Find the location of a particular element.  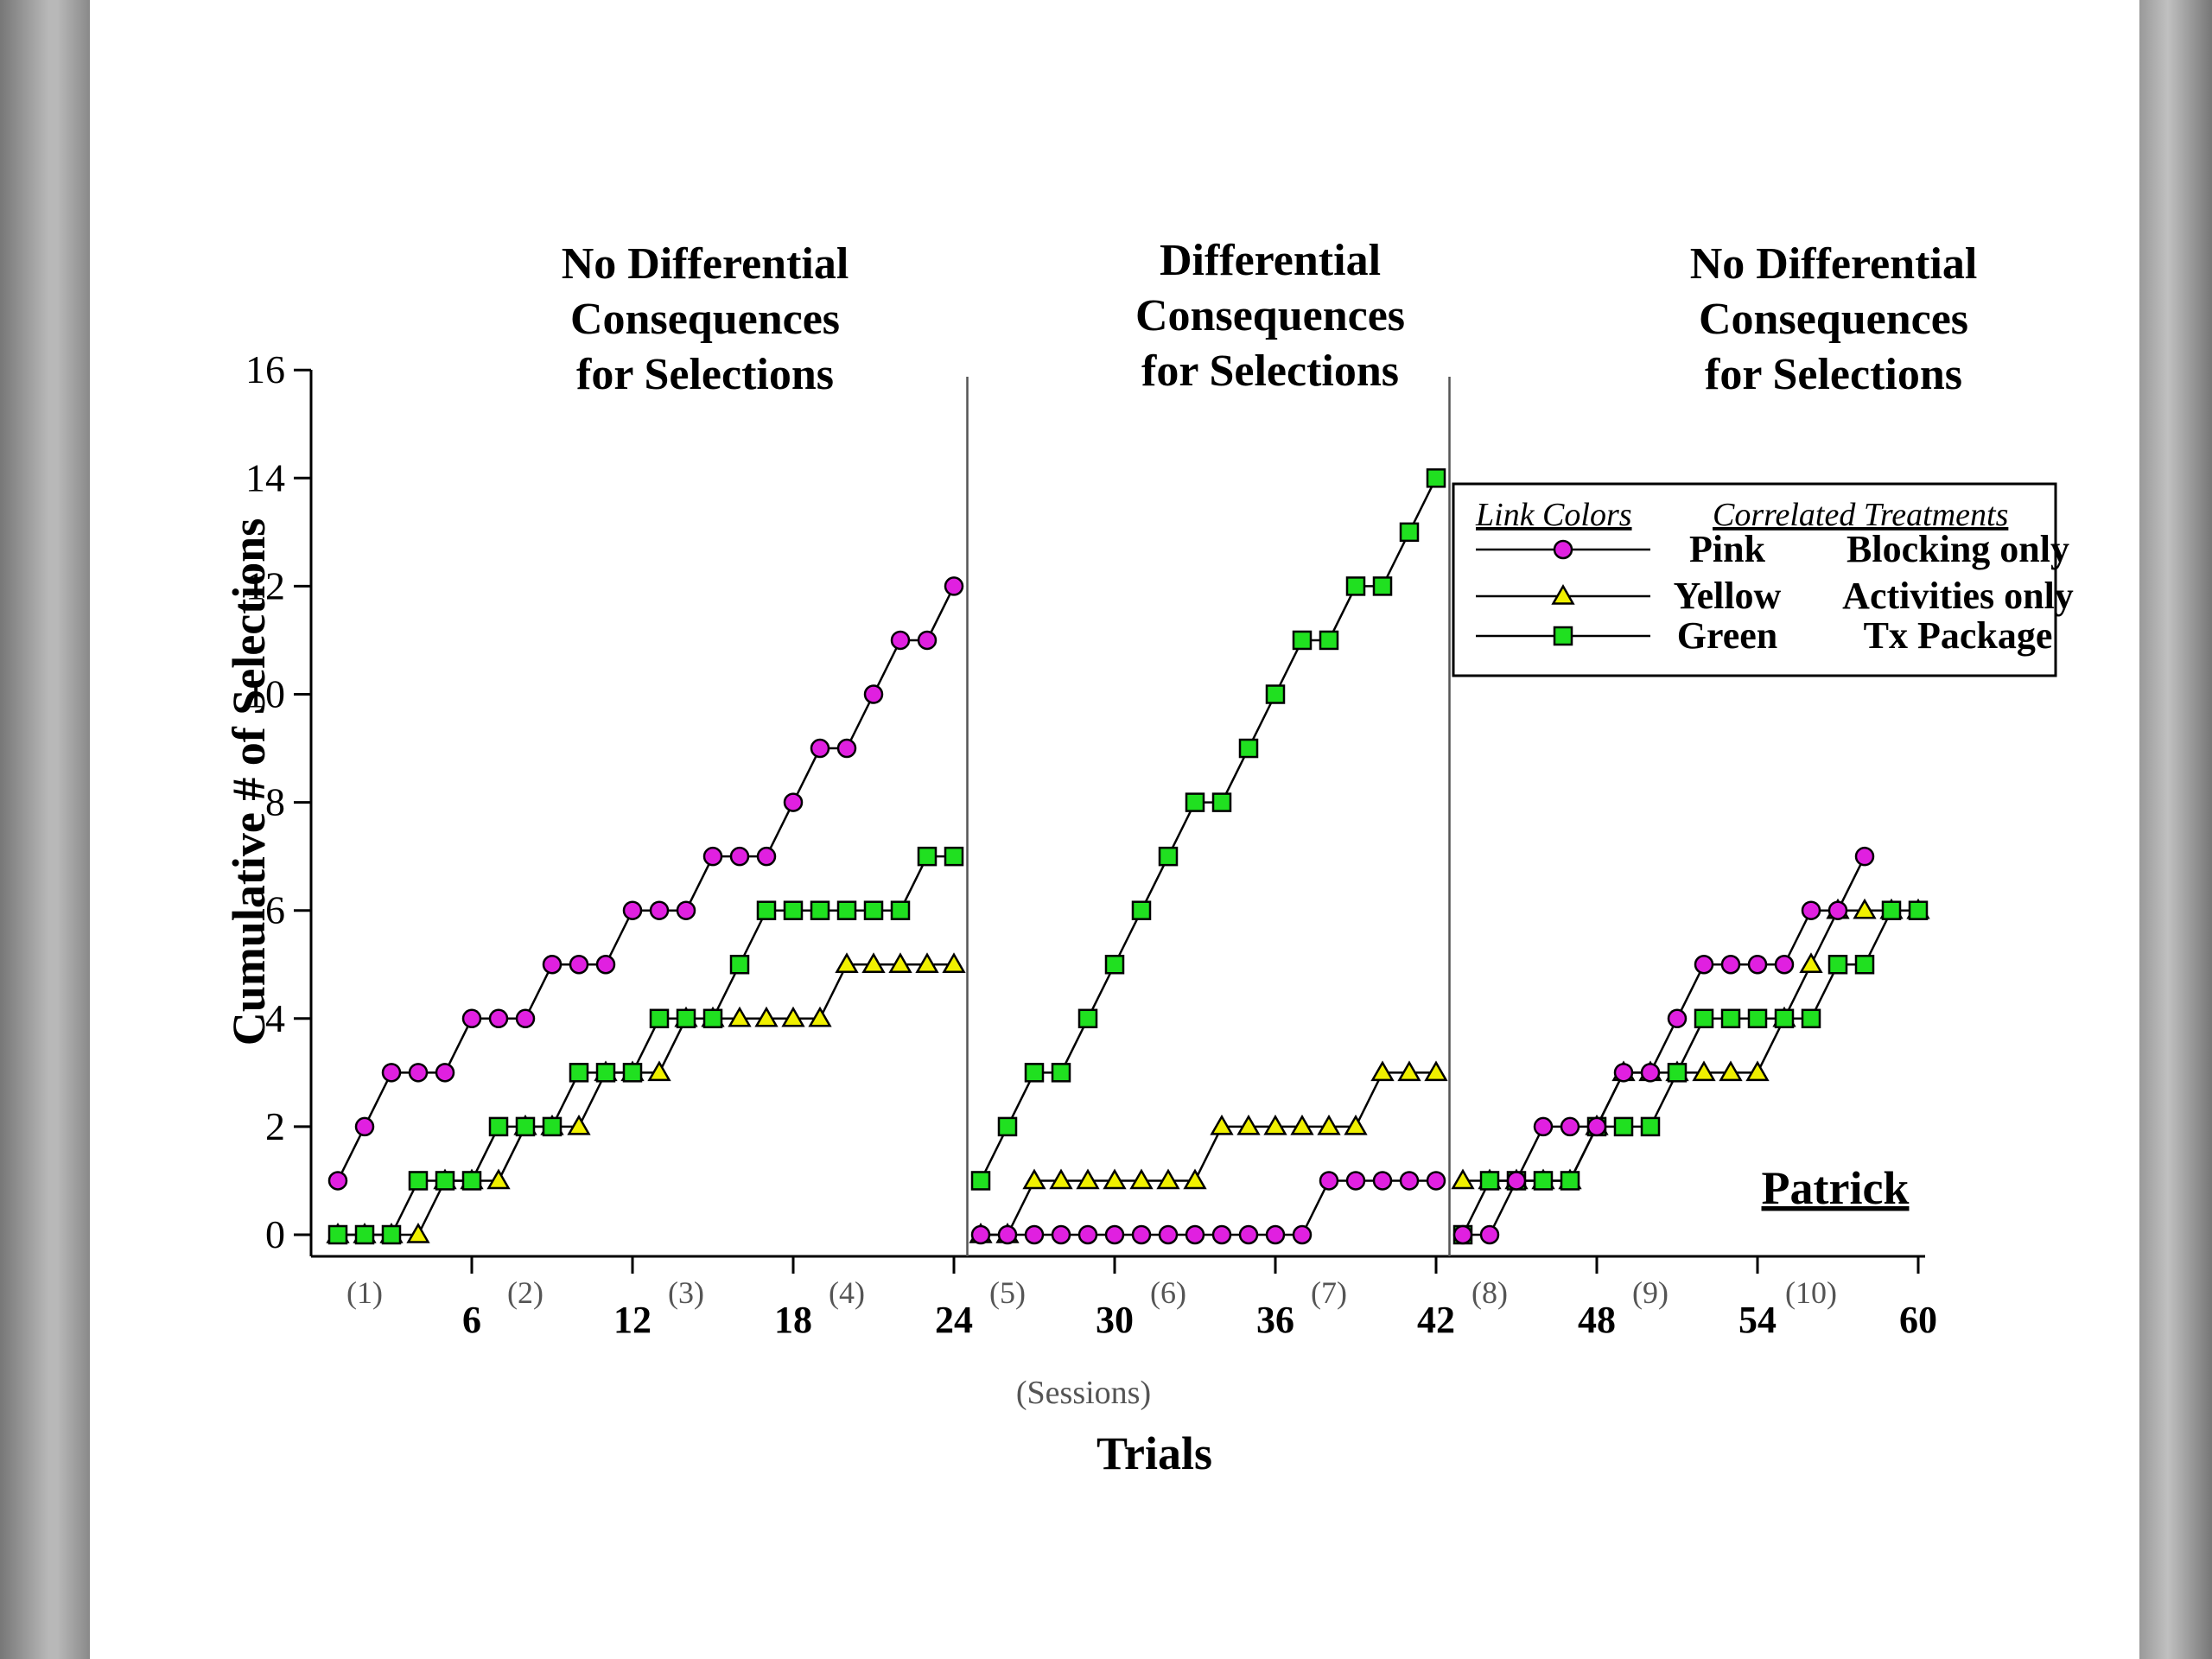

legend-treatment: Blocking only is located at coordinates (1958, 549).